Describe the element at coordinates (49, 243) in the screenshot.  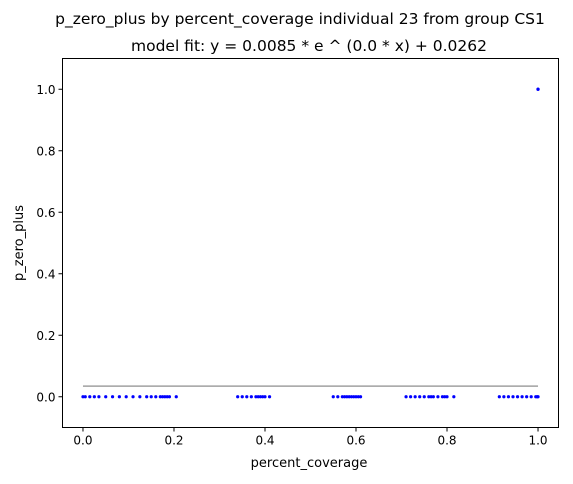
I see `y-axis: 0.0 0.2 0.4 0.6 0.8 1.0` at that location.